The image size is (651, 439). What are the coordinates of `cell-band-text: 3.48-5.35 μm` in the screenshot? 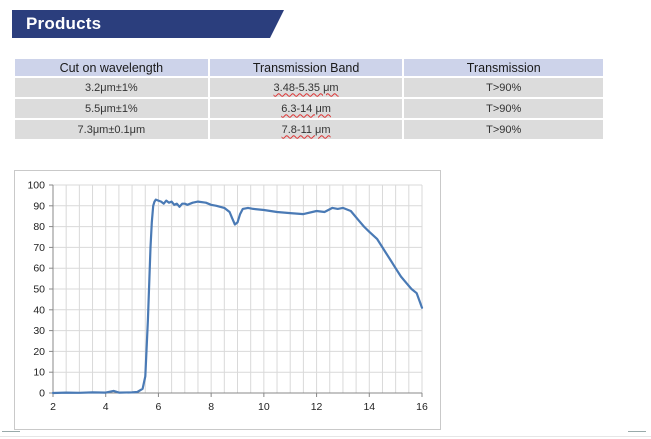 It's located at (306, 87).